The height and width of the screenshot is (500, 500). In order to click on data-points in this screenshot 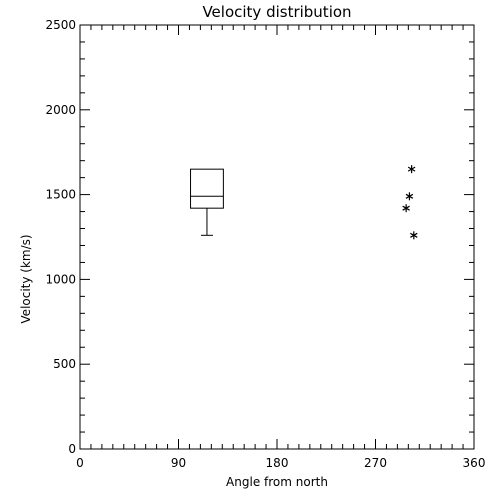, I will do `click(410, 202)`.